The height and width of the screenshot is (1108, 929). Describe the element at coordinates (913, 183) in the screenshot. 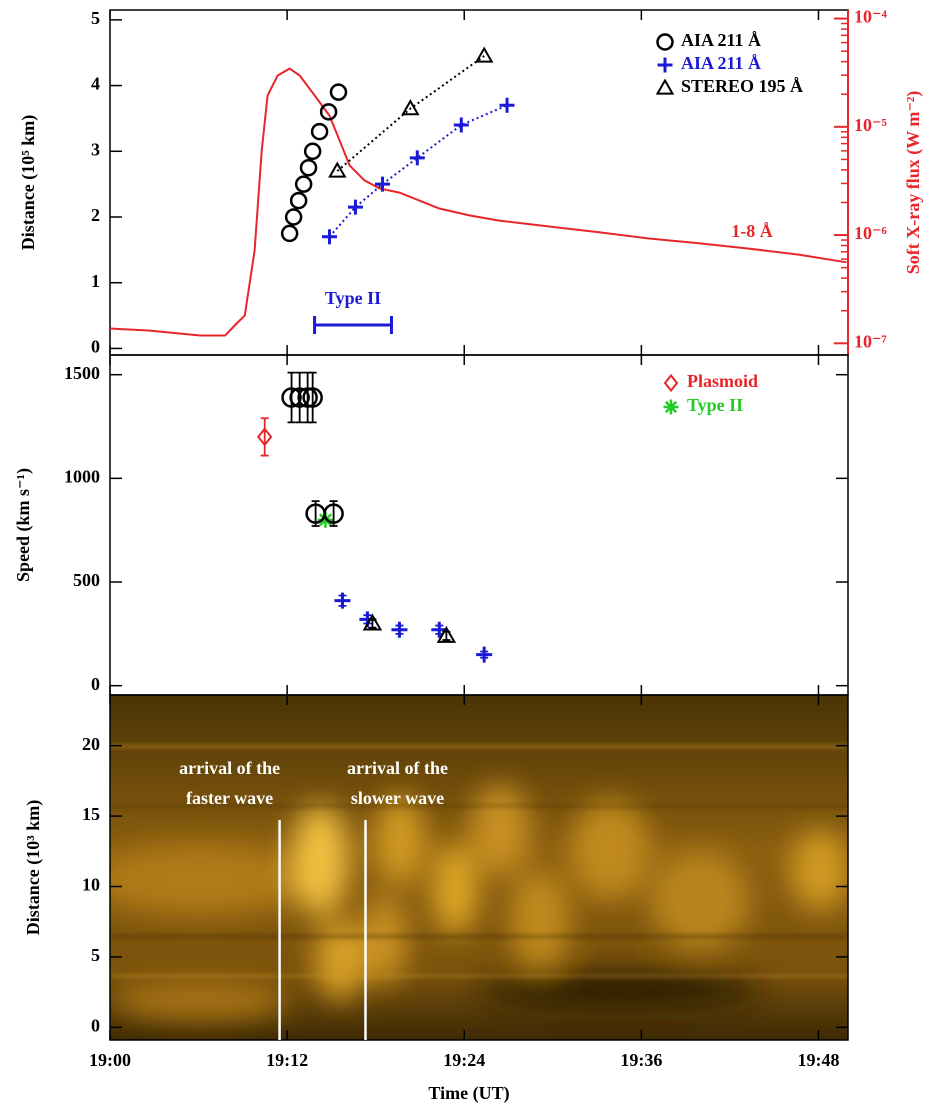

I see `y2-axis-label: Soft X-ray flux (W m⁻²)` at that location.